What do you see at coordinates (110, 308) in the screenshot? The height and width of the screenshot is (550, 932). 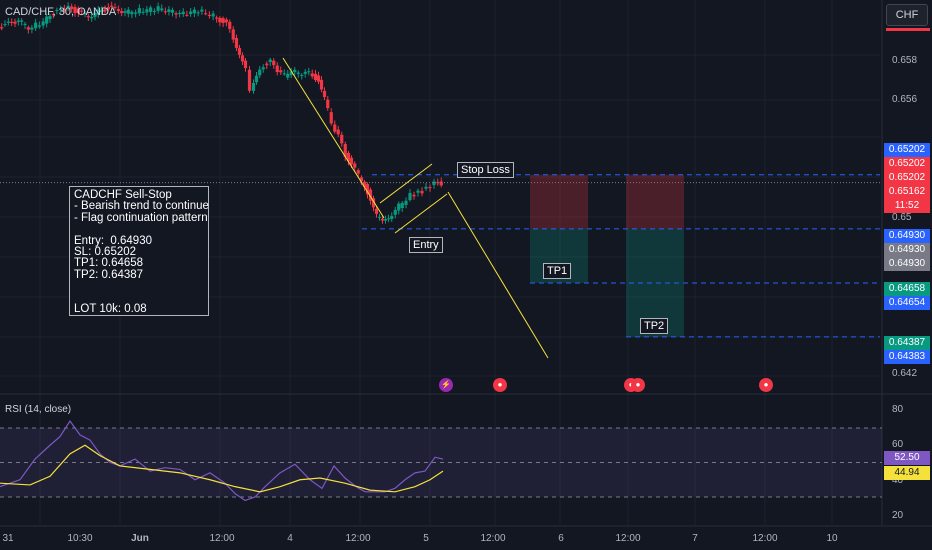 I see `note-line: LOT 10k: 0.08` at bounding box center [110, 308].